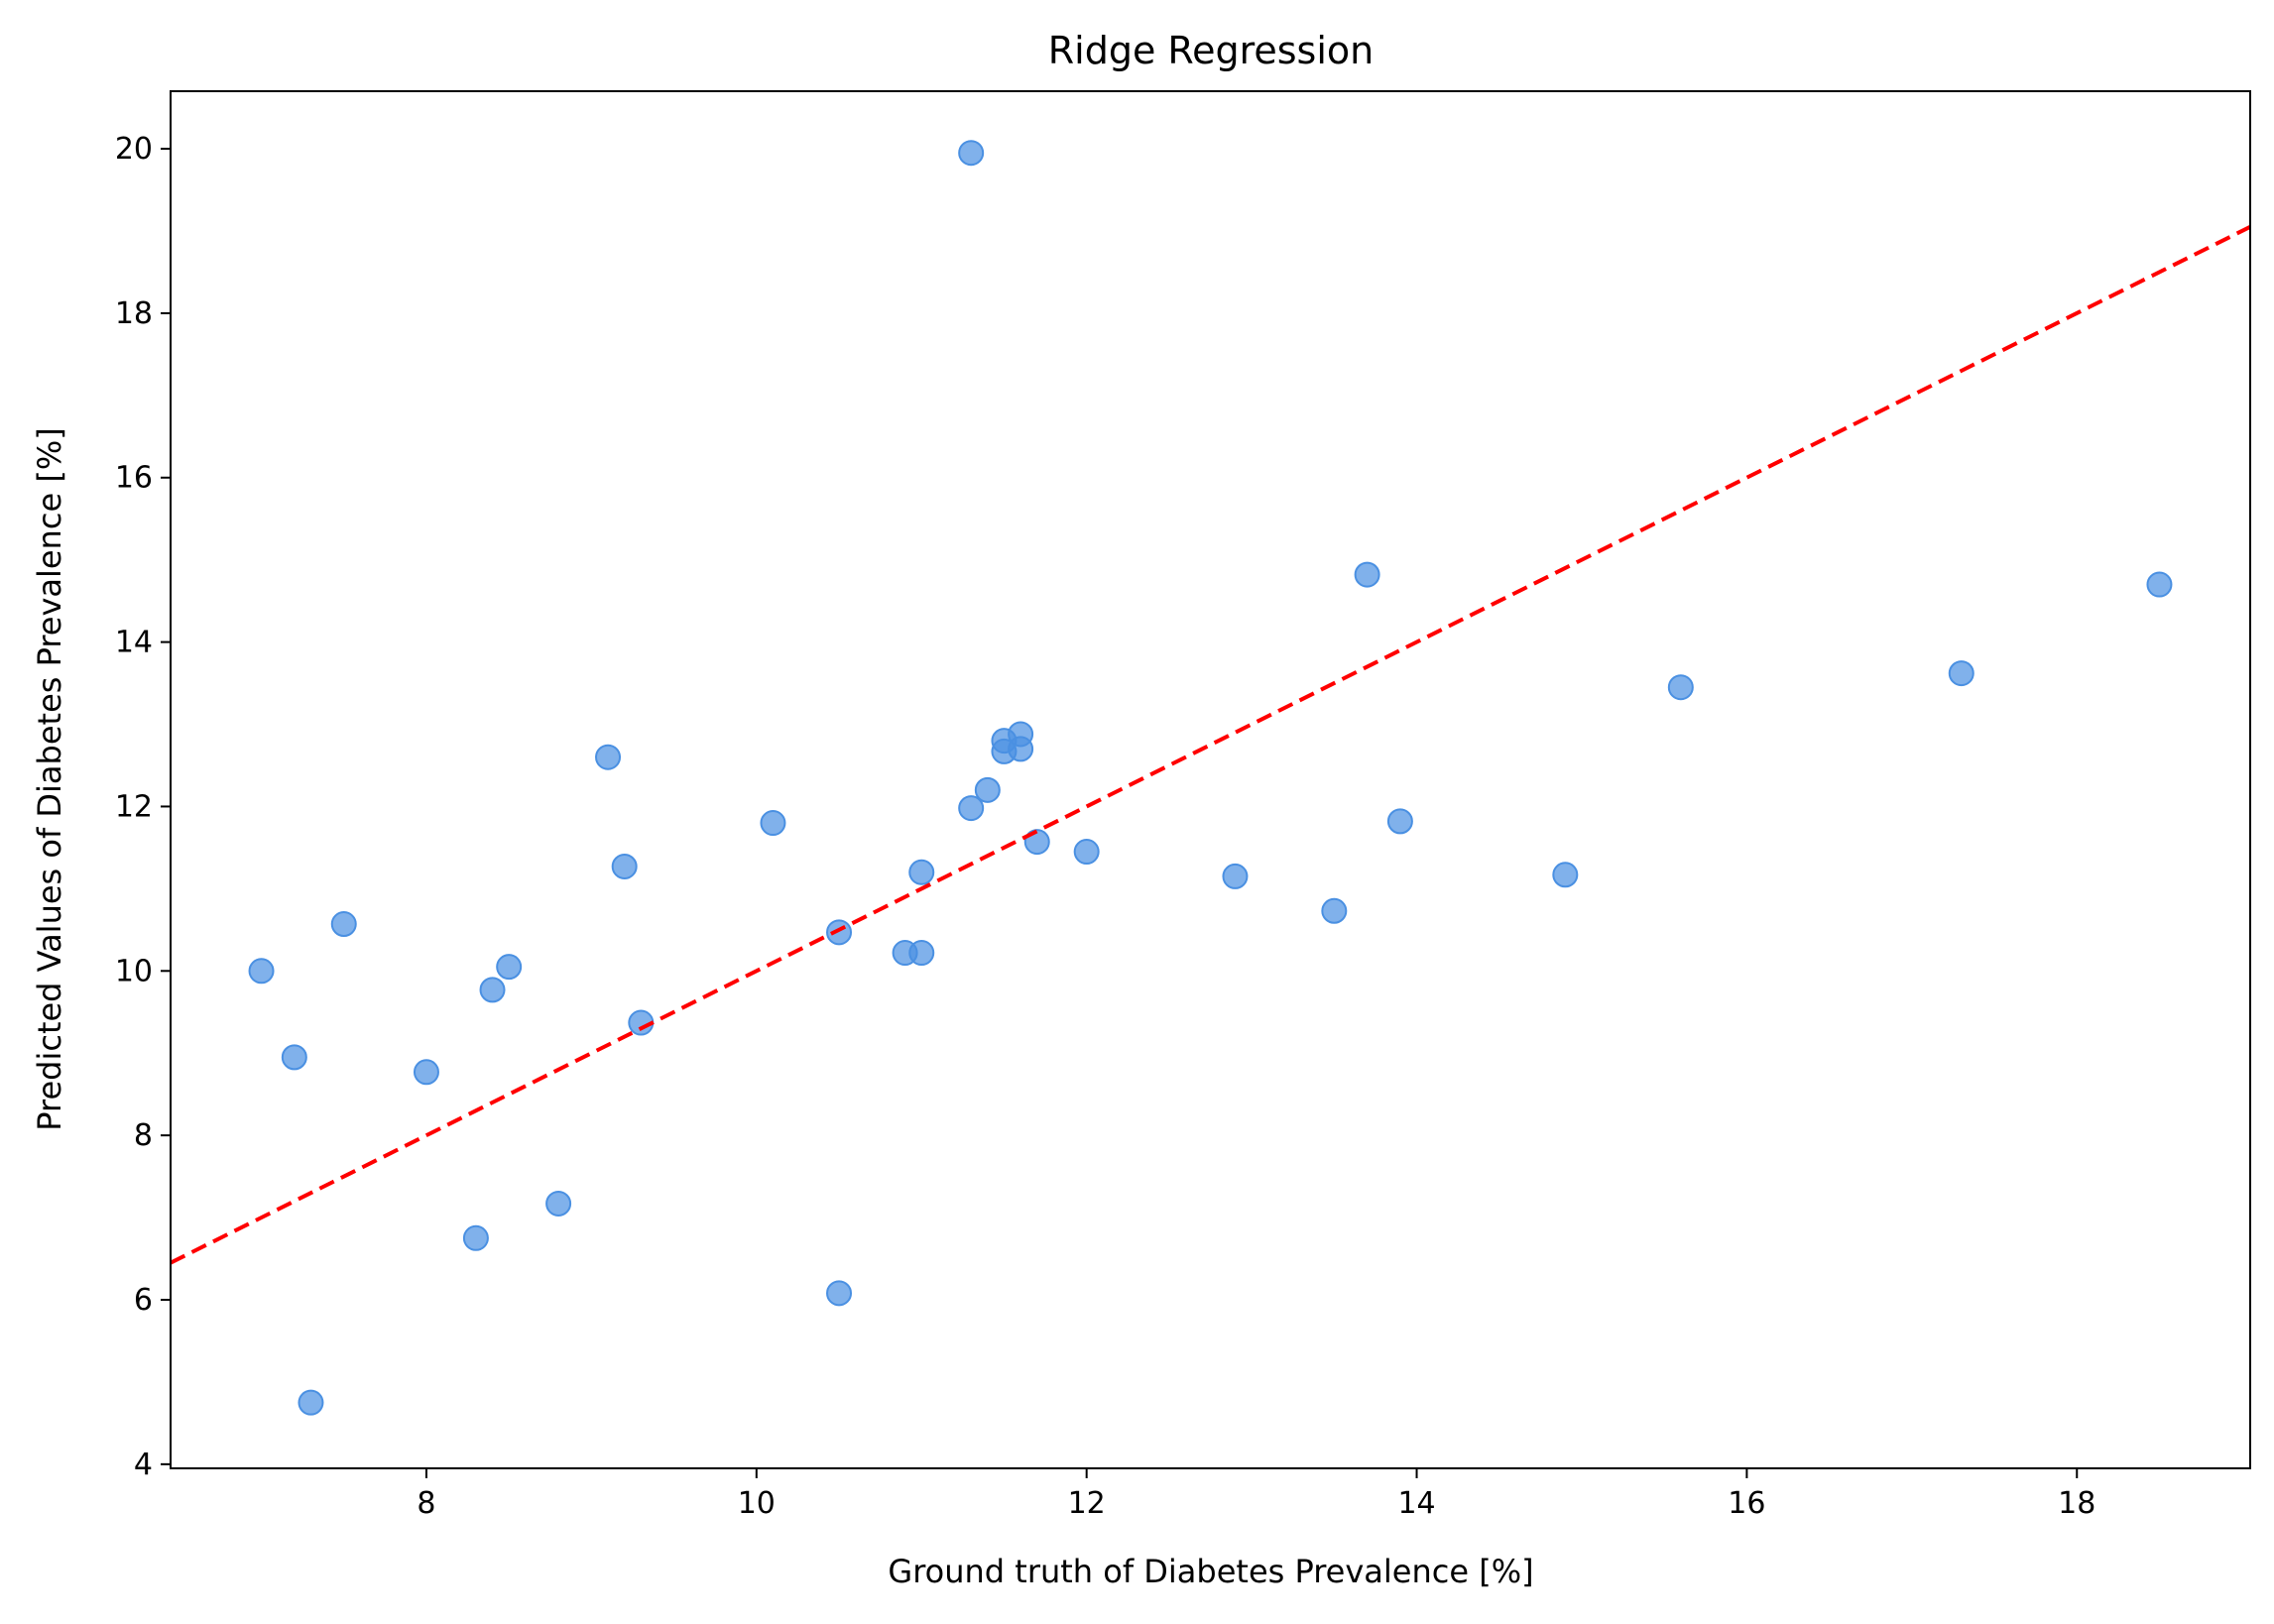 Image resolution: width=2274 pixels, height=1624 pixels. I want to click on x-tick-label: 10, so click(757, 1503).